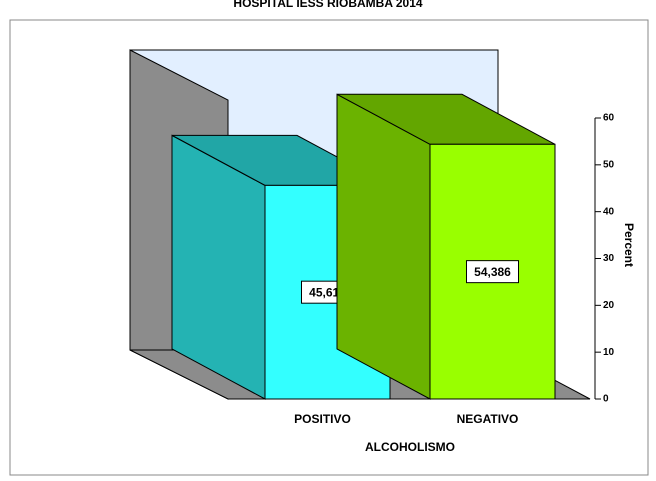  I want to click on x-tick-label: NEGATIVO, so click(488, 419).